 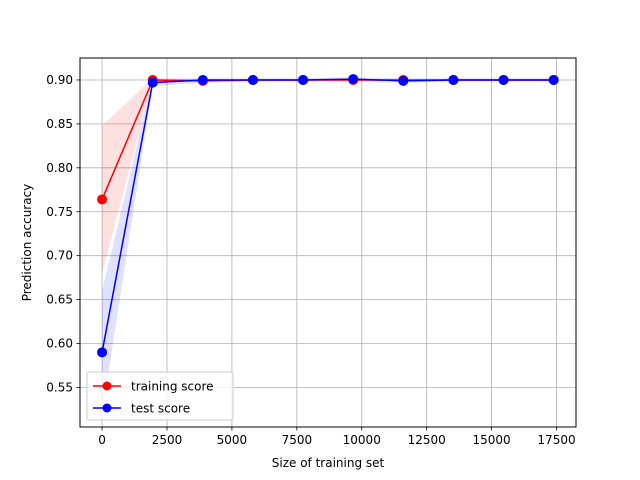 I want to click on x-tick-label: 5000, so click(x=232, y=440).